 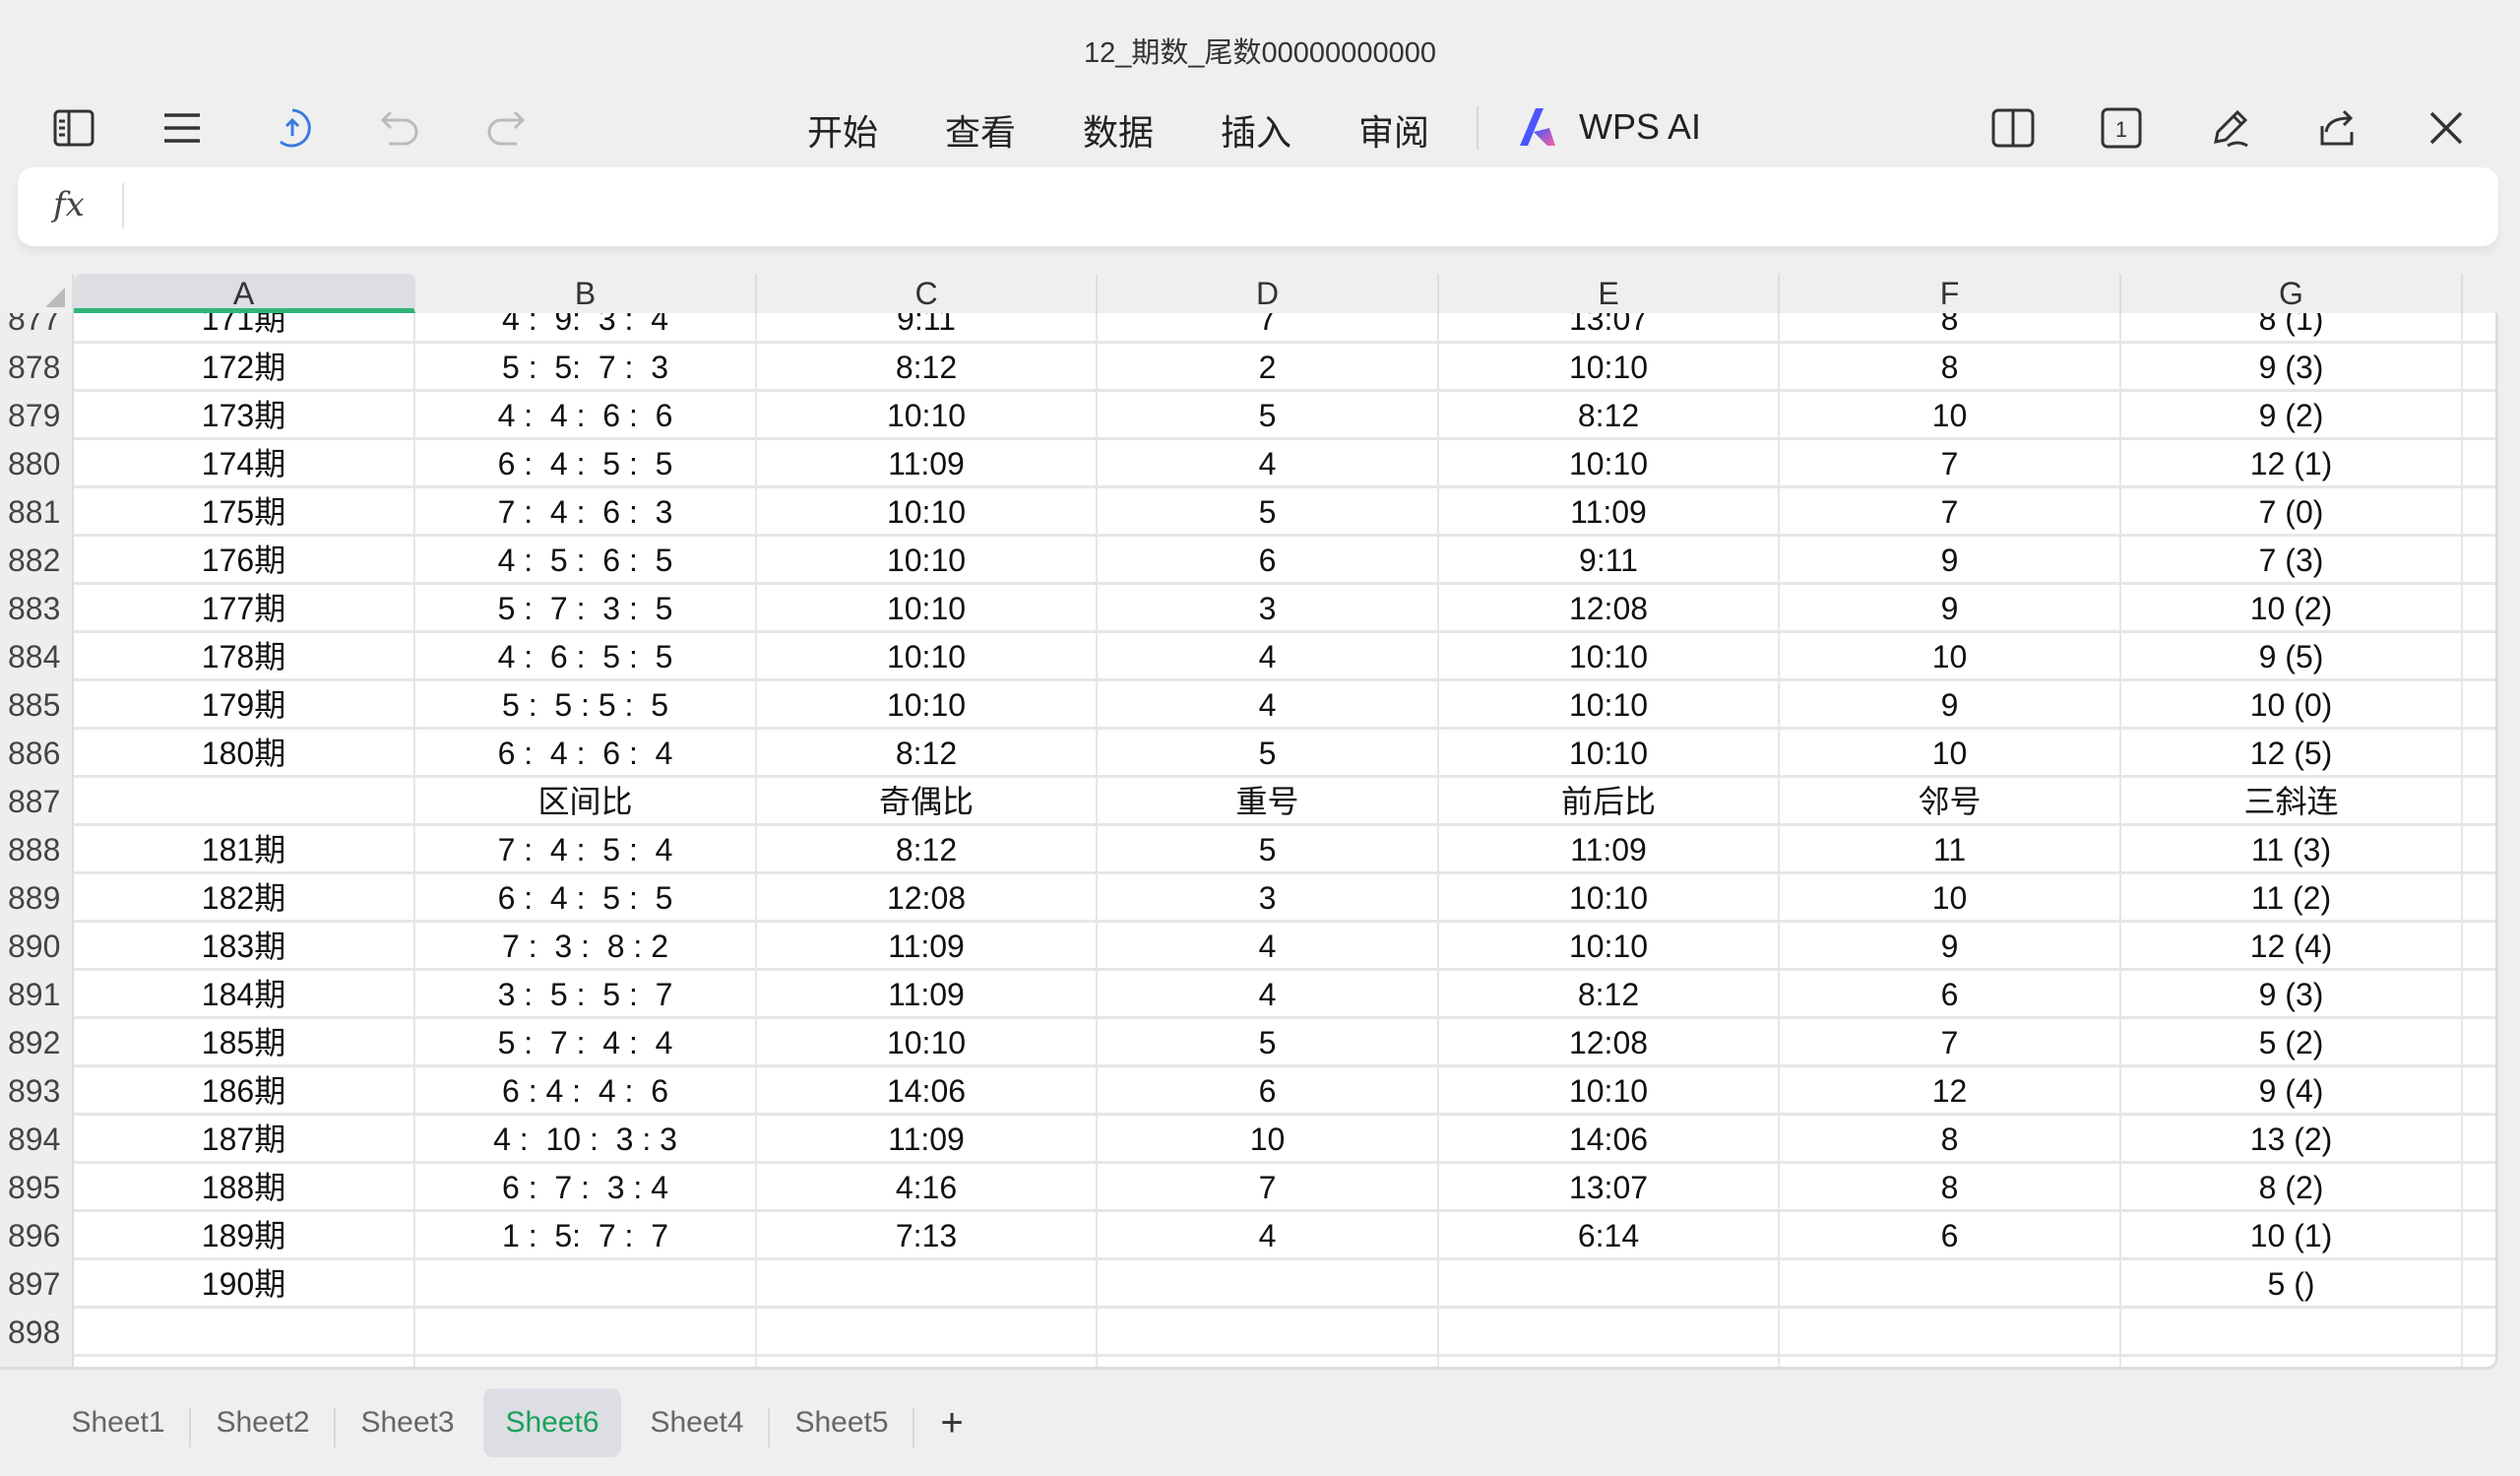 I want to click on cell-e890: 10:10, so click(x=1609, y=947).